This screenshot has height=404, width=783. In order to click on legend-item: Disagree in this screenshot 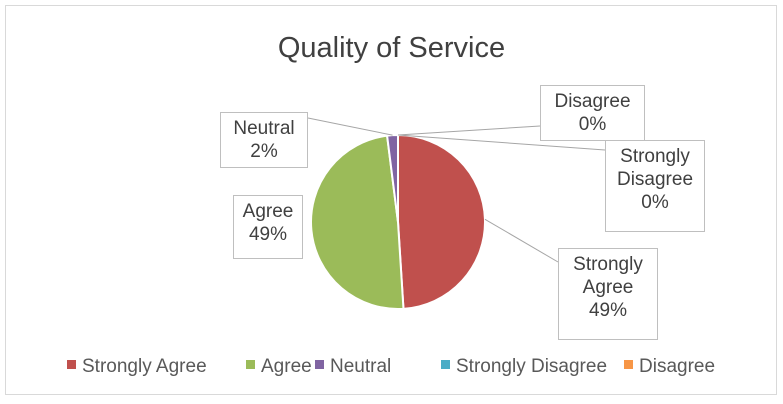, I will do `click(669, 367)`.